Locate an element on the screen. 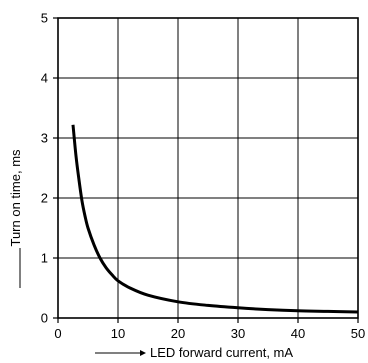 The height and width of the screenshot is (363, 368). y-tick-label: 4 is located at coordinates (44, 78).